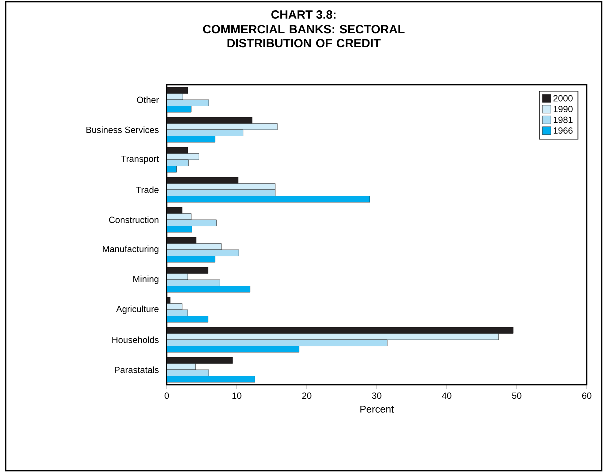 This screenshot has height=473, width=608. Describe the element at coordinates (137, 370) in the screenshot. I see `y-tick-label: Parastatals` at that location.